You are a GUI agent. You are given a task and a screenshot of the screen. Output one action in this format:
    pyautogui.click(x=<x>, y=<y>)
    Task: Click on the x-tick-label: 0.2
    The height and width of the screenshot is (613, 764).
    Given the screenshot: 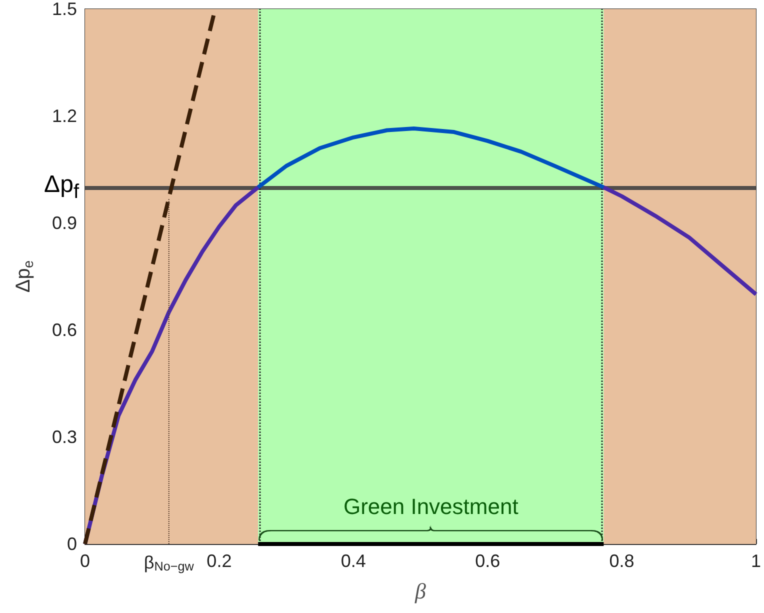 What is the action you would take?
    pyautogui.click(x=219, y=561)
    